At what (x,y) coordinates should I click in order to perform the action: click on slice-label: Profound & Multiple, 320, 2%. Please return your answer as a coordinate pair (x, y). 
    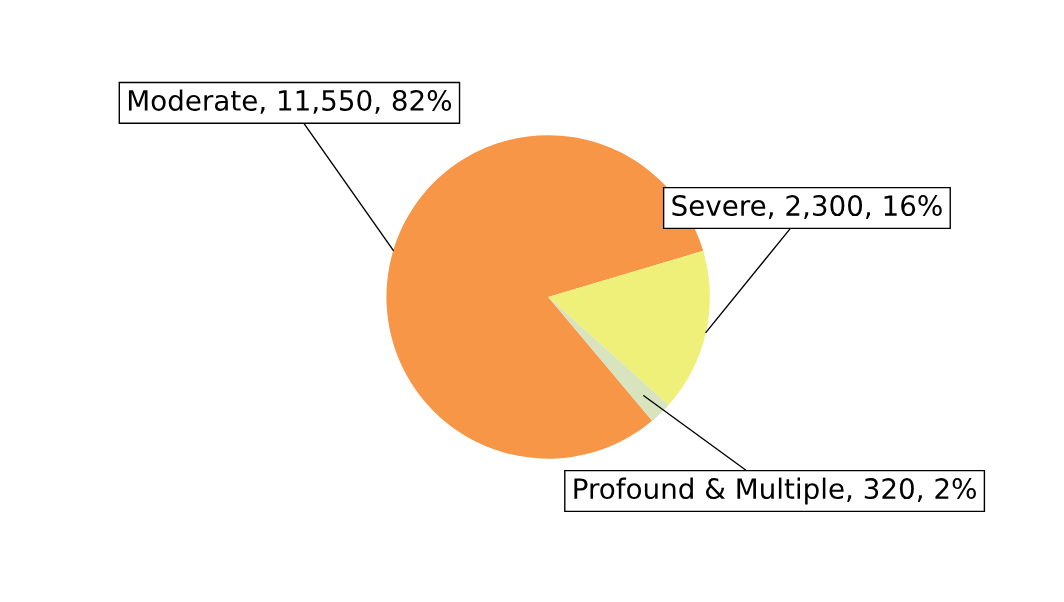
    Looking at the image, I should click on (775, 491).